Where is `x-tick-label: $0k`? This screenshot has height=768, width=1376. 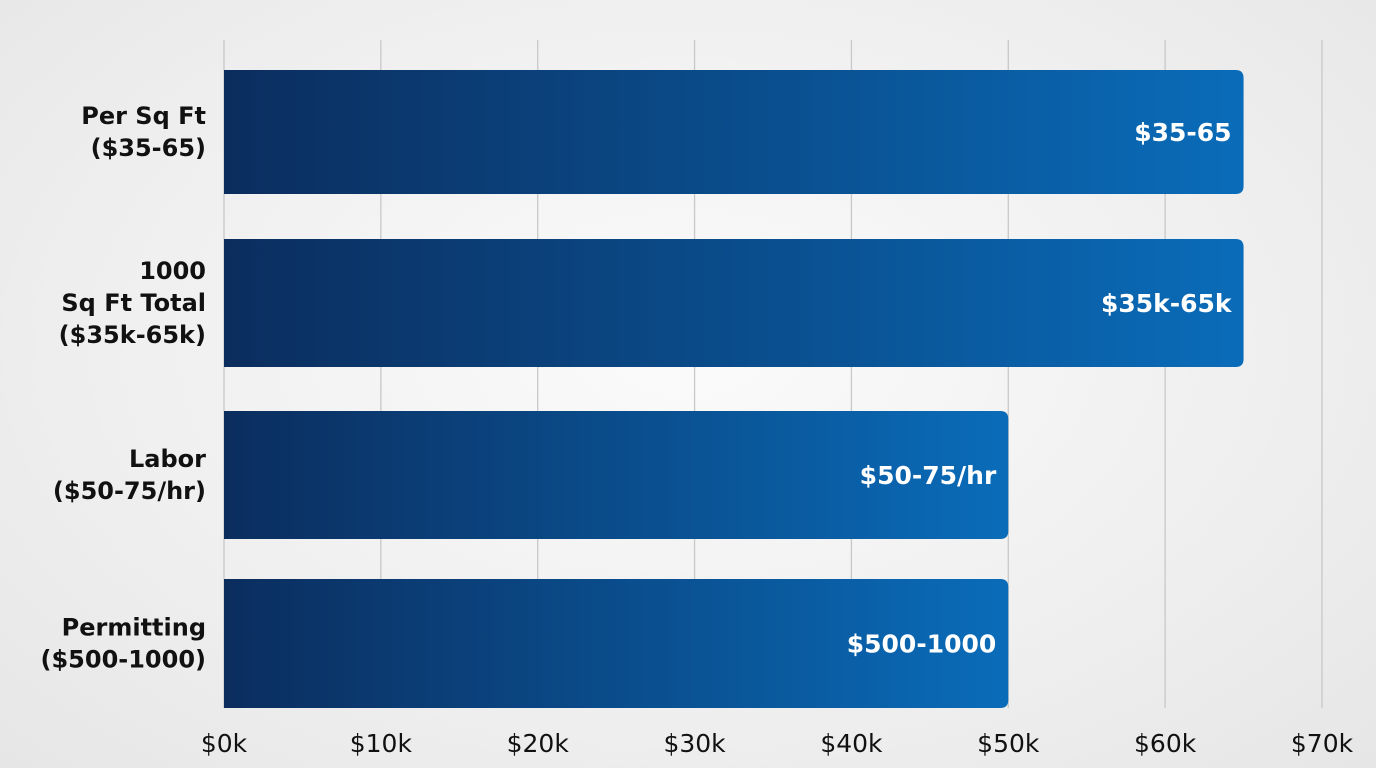
x-tick-label: $0k is located at coordinates (224, 743).